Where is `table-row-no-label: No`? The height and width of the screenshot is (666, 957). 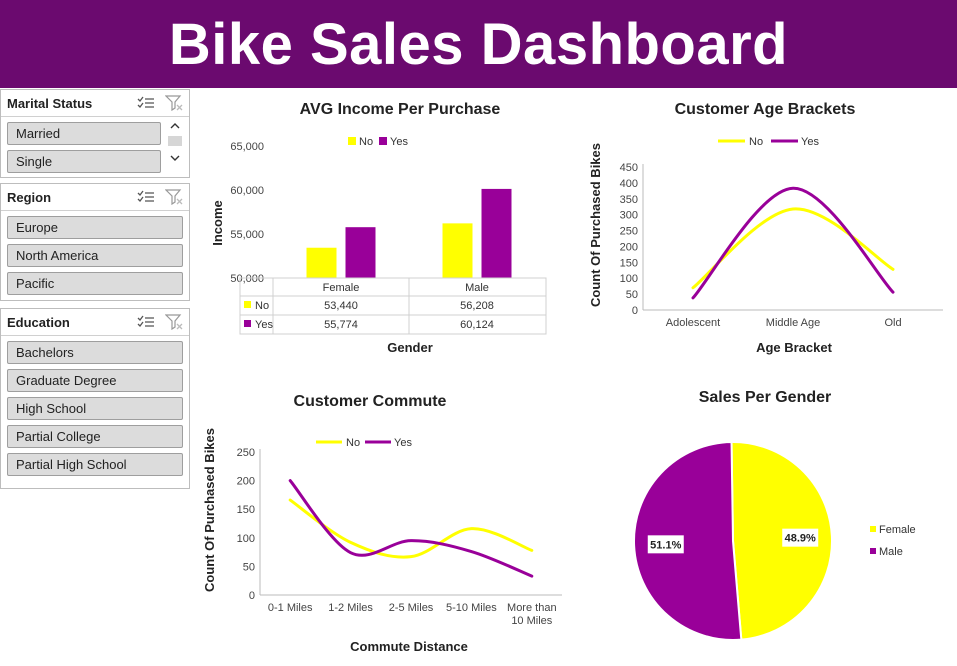 table-row-no-label: No is located at coordinates (262, 306).